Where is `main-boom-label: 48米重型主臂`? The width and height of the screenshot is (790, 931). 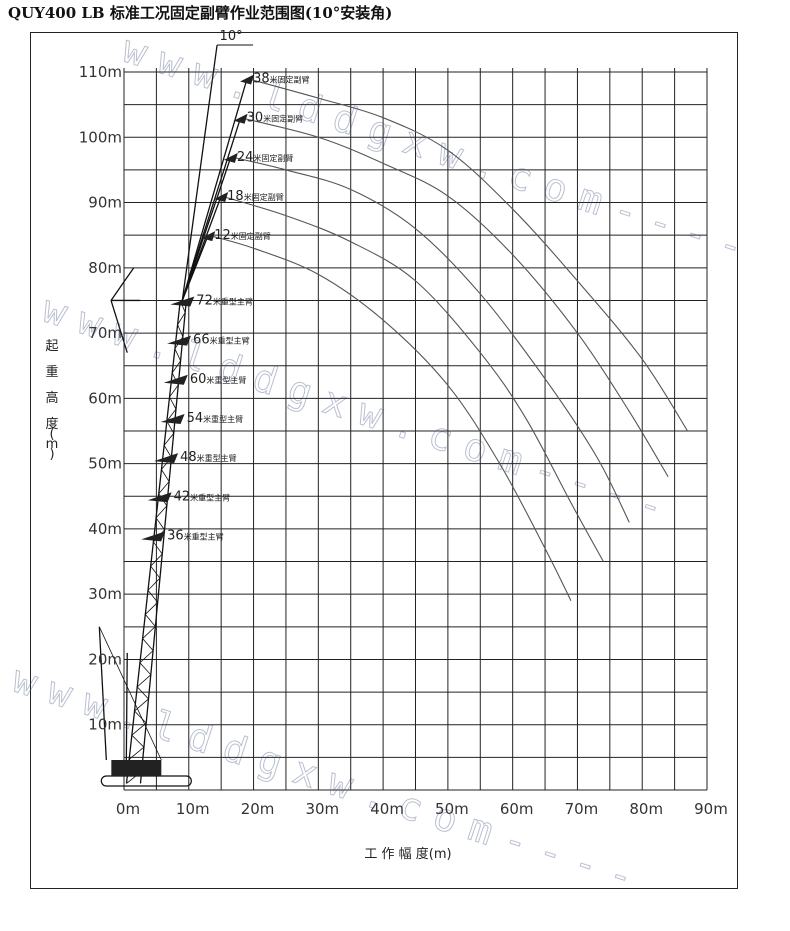
main-boom-label: 48米重型主臂 is located at coordinates (208, 457).